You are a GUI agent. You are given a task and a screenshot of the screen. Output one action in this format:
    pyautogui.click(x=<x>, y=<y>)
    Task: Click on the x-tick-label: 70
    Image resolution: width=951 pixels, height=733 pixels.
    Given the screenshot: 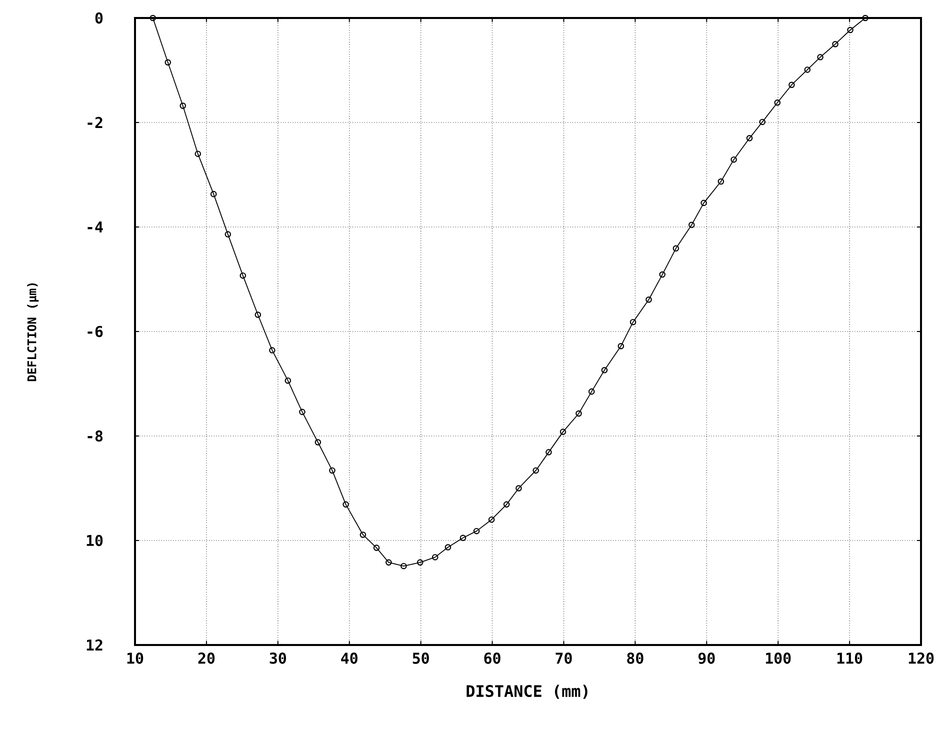 What is the action you would take?
    pyautogui.click(x=564, y=658)
    